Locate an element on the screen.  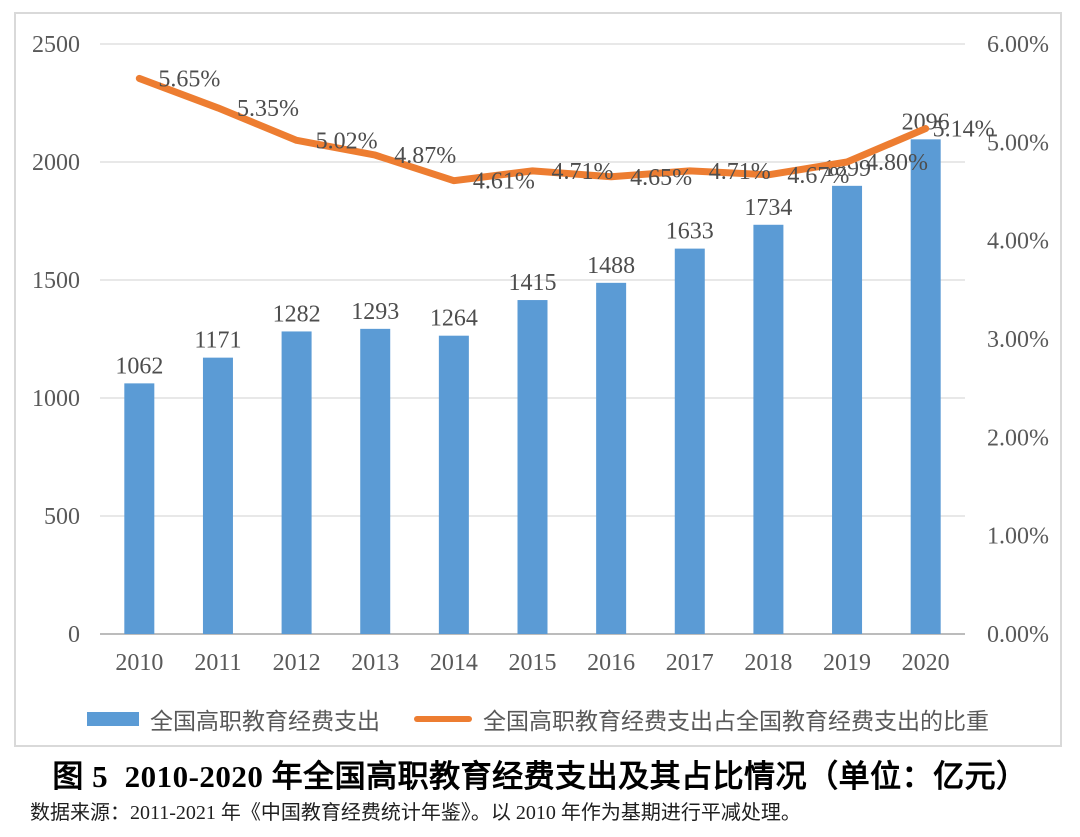
line-percent-label: 5.65% is located at coordinates (189, 79).